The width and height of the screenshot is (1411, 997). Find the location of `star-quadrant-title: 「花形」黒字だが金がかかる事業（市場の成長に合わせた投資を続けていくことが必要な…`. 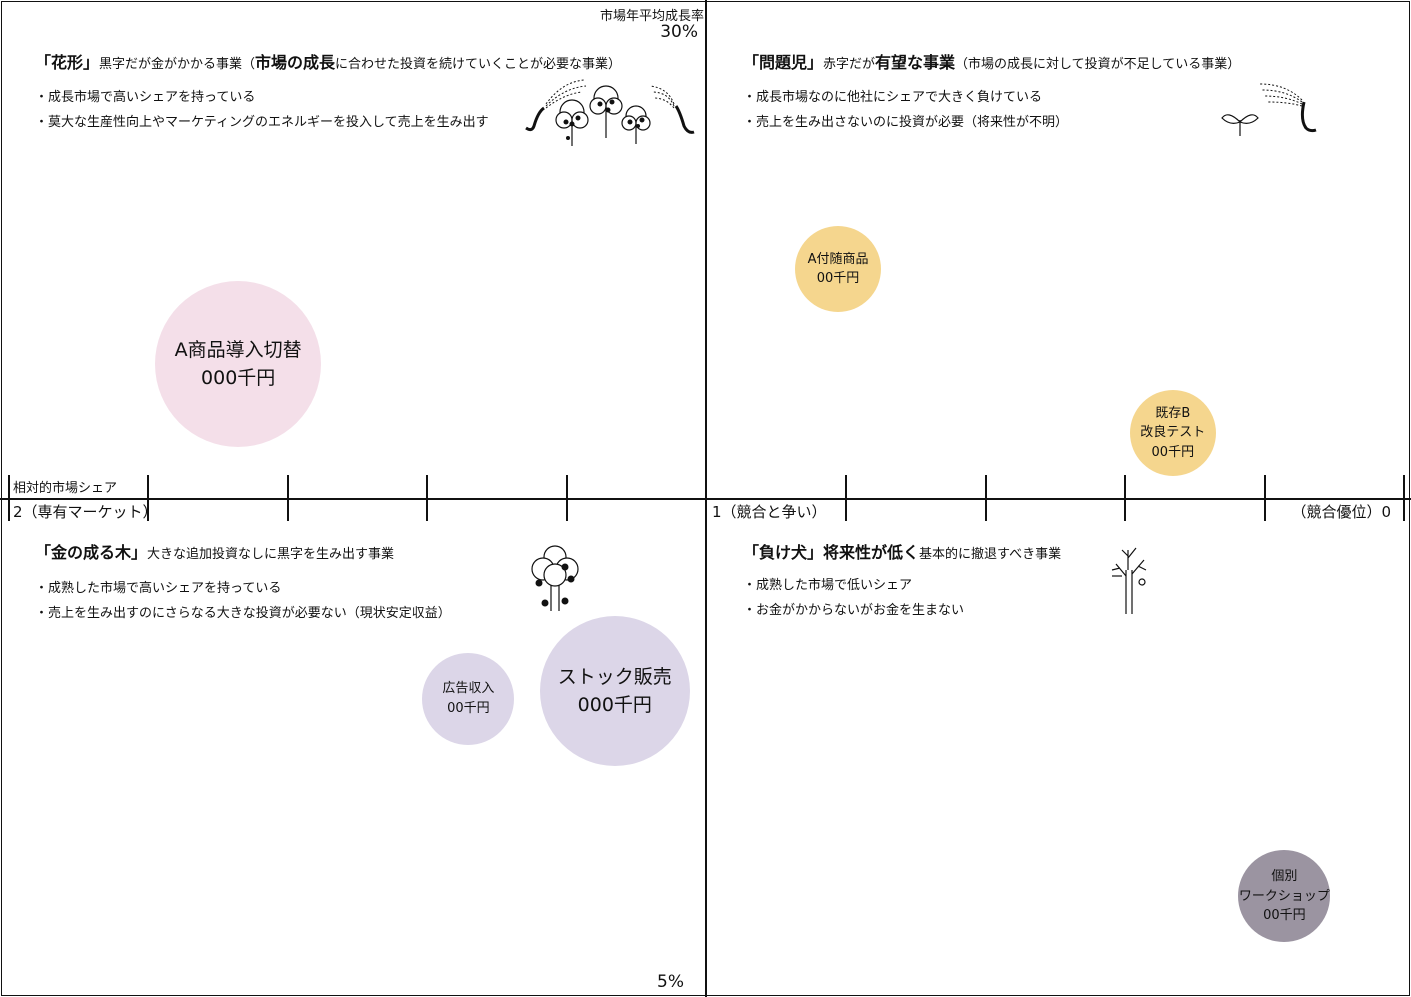

star-quadrant-title: 「花形」黒字だが金がかかる事業（市場の成長に合わせた投資を続けていくことが必要な… is located at coordinates (328, 62).